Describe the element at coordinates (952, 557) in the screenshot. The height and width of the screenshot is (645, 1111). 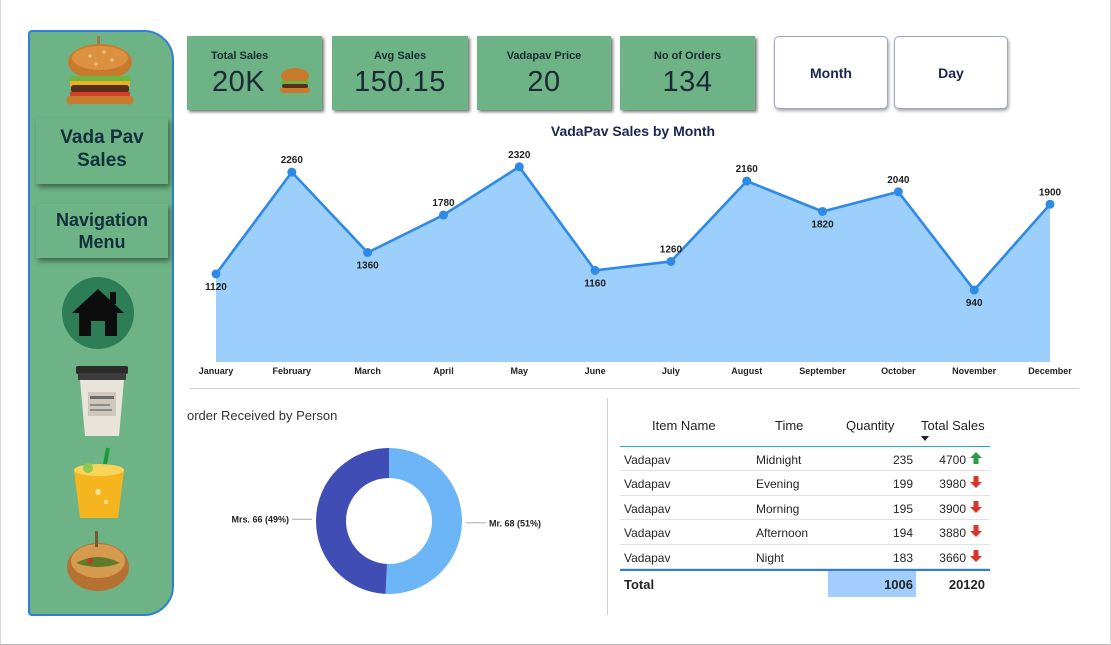
I see `cell-total-sales: 3660` at that location.